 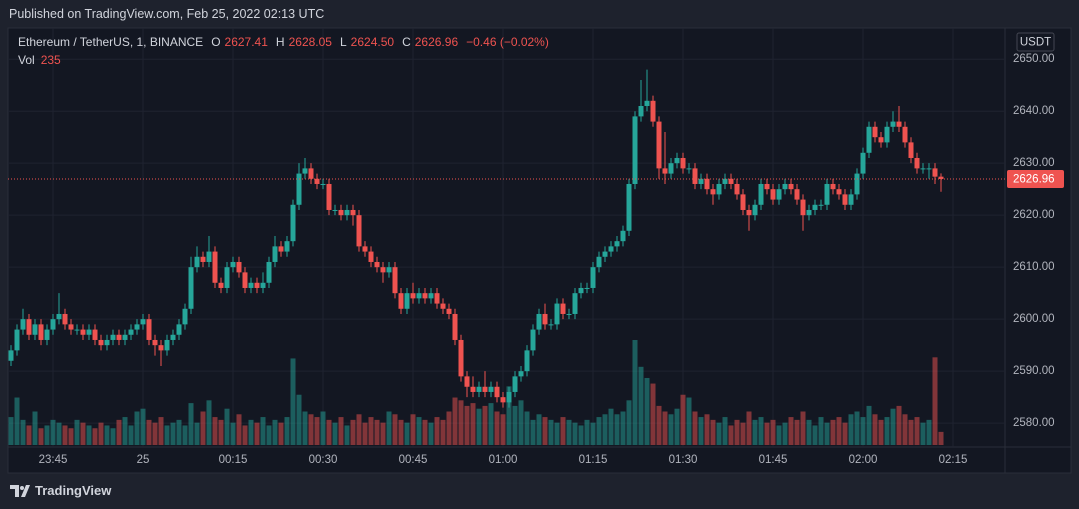 I want to click on brand: TradingView, so click(x=73, y=490).